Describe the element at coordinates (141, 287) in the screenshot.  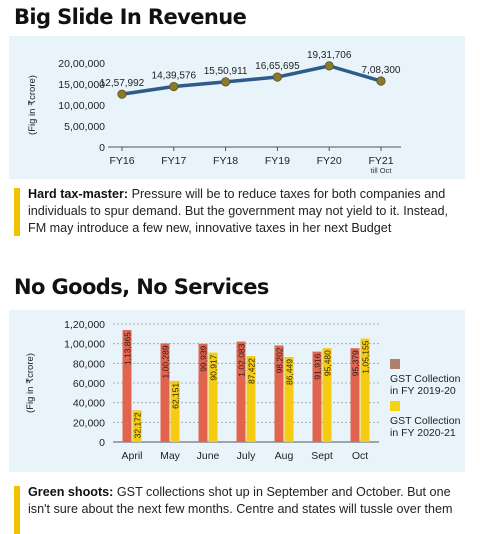
I see `chart-title-gst: No Goods, No Services` at that location.